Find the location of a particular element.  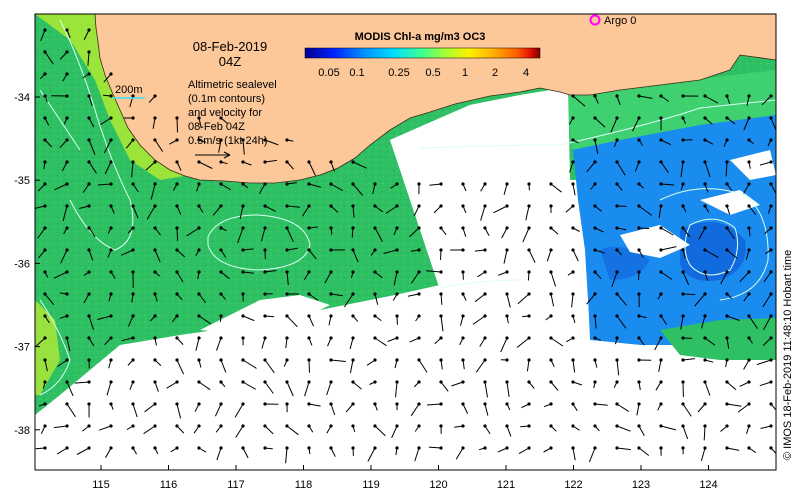

colorbar-tick-label: 0.5 is located at coordinates (432, 73).